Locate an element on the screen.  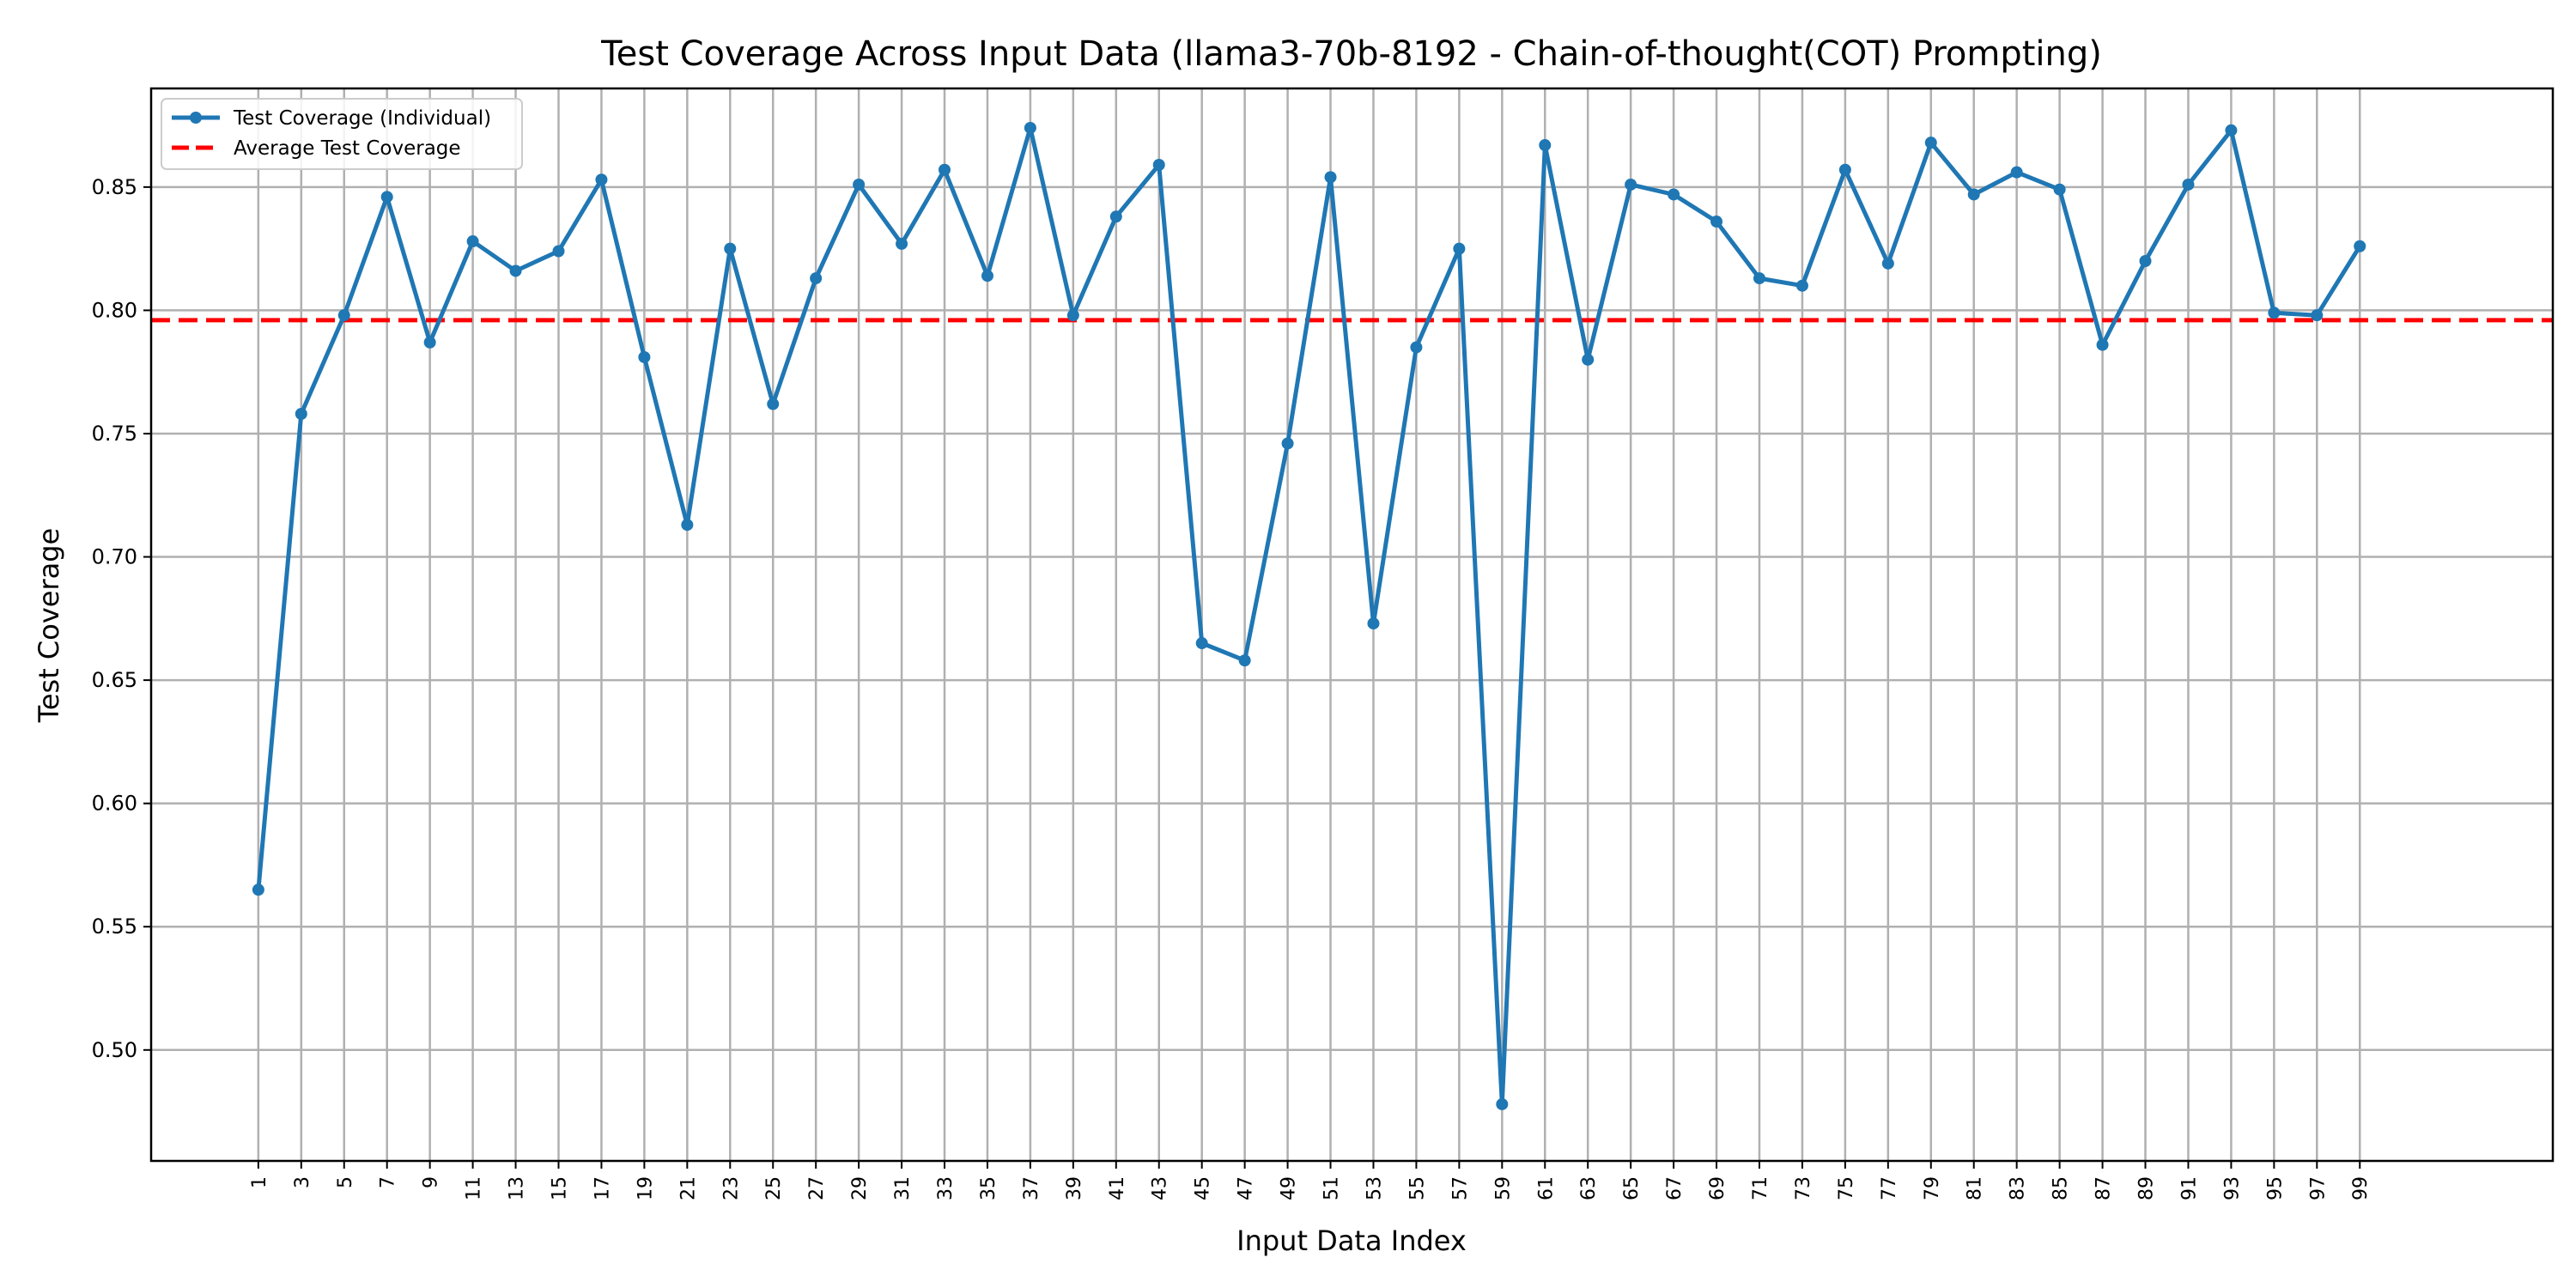
y-tick-label: 0.80 is located at coordinates (114, 310).